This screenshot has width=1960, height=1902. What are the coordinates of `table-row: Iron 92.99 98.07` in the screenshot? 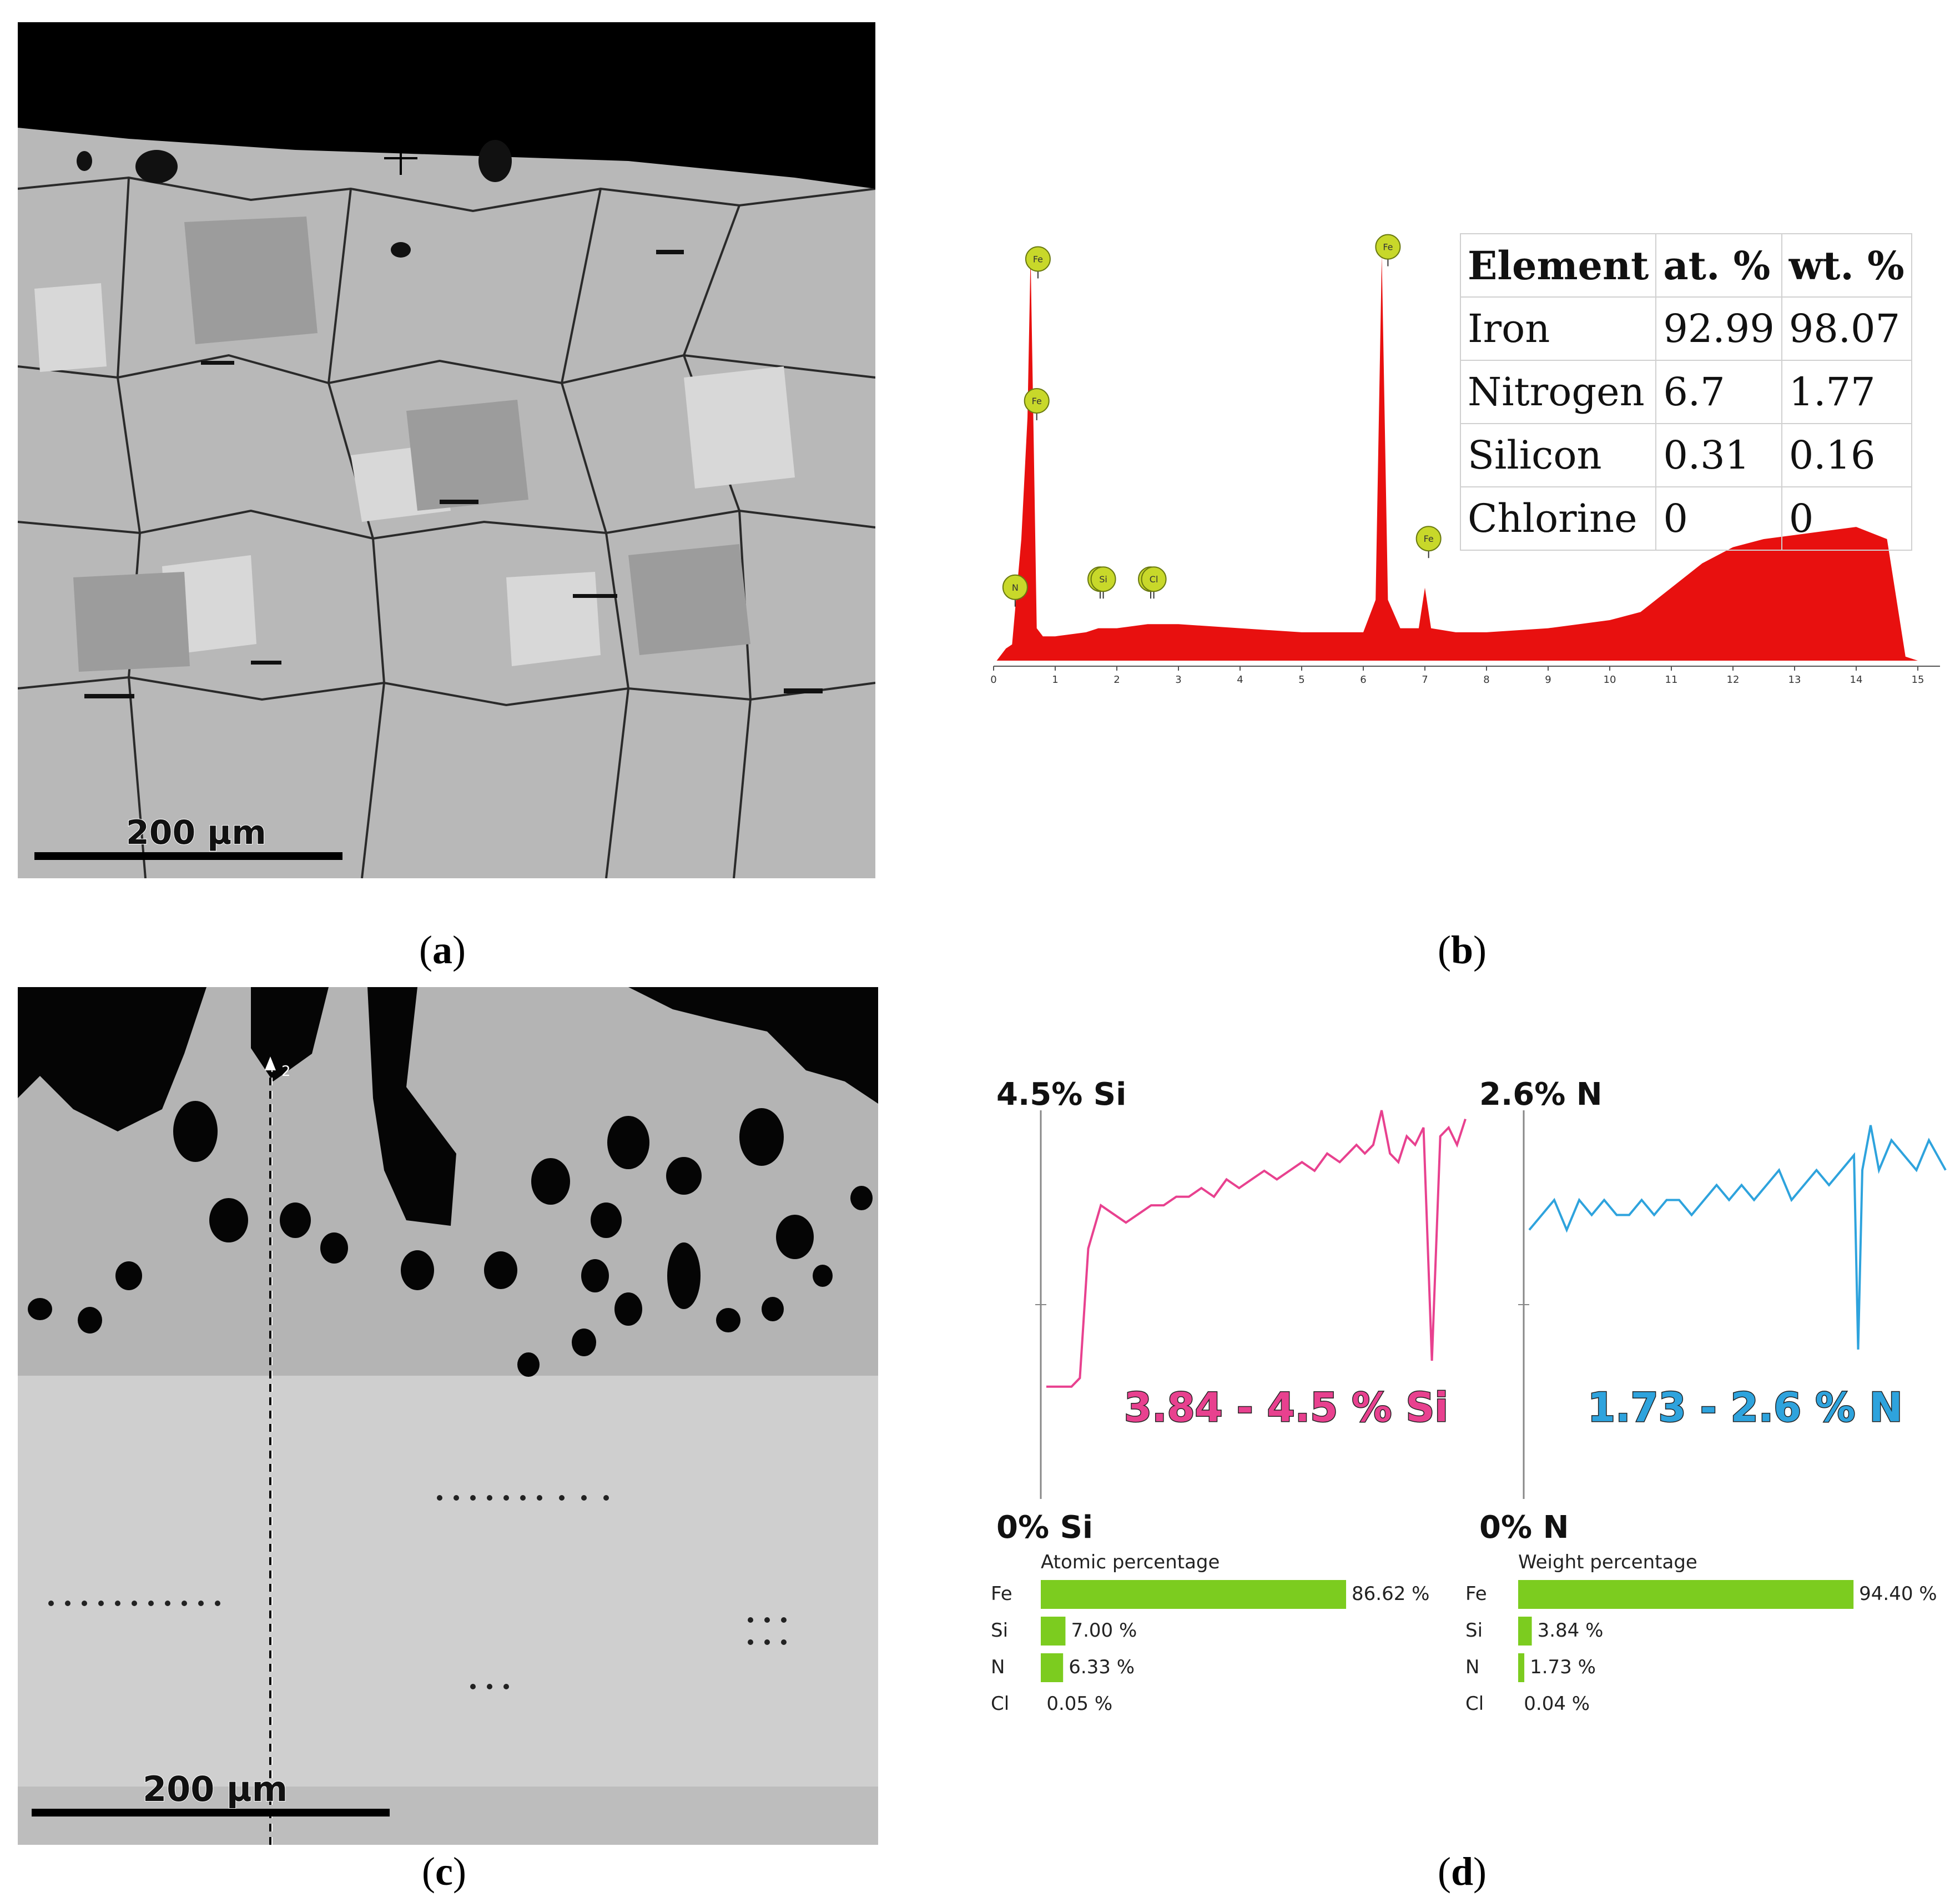 It's located at (1685, 328).